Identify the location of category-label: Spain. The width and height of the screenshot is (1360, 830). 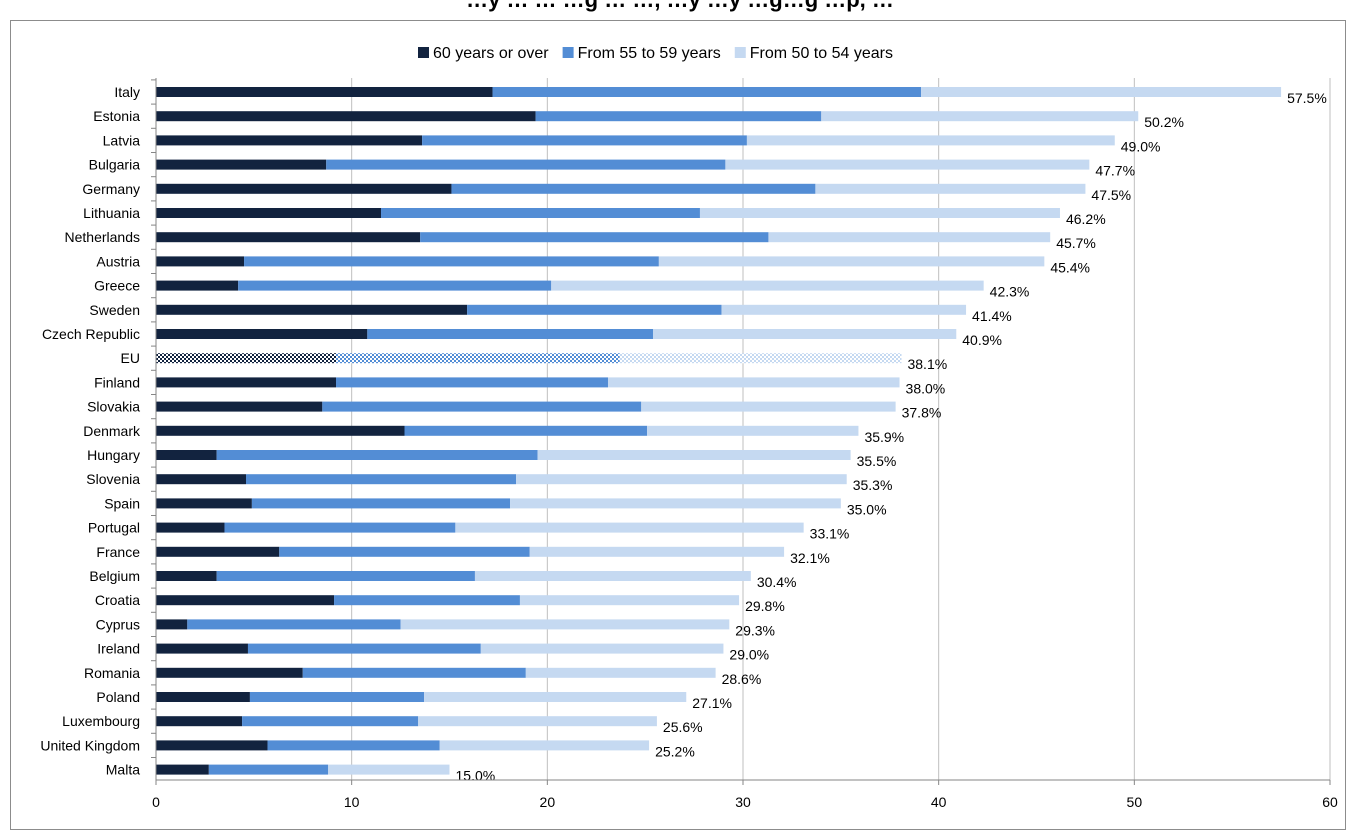
(122, 503).